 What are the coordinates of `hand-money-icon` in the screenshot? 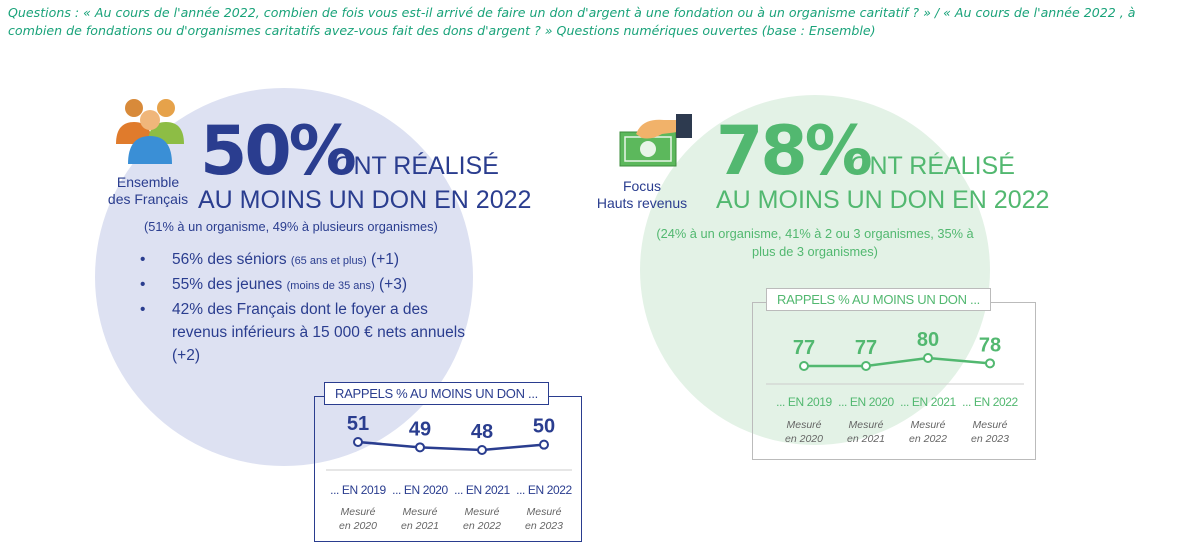 It's located at (655, 140).